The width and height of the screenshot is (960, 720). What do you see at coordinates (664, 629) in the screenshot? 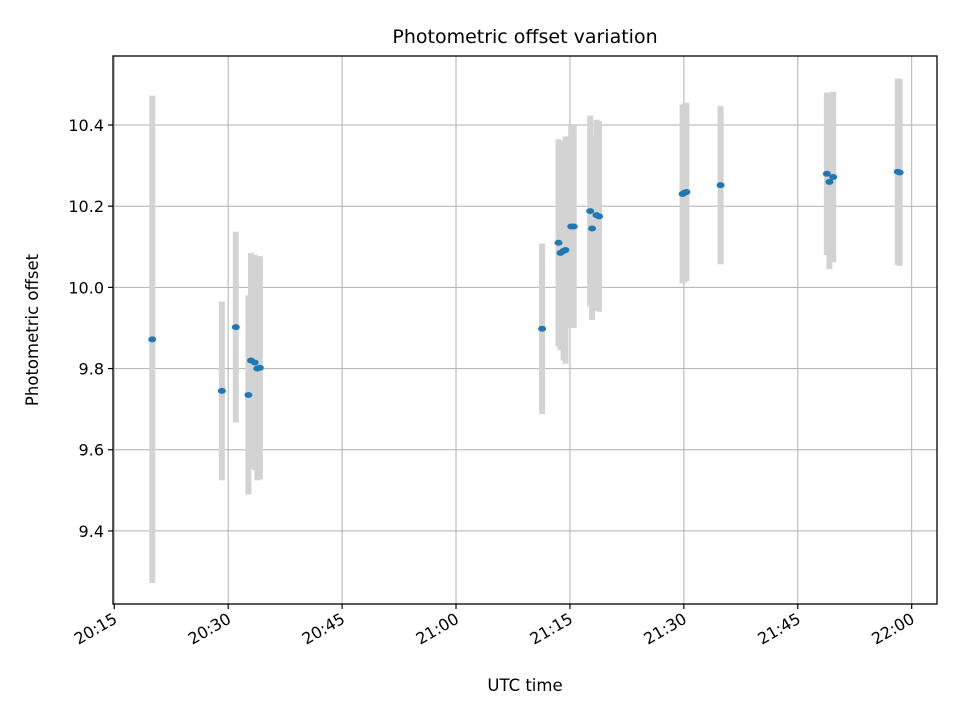
I see `x-tick-label: 21:30` at bounding box center [664, 629].